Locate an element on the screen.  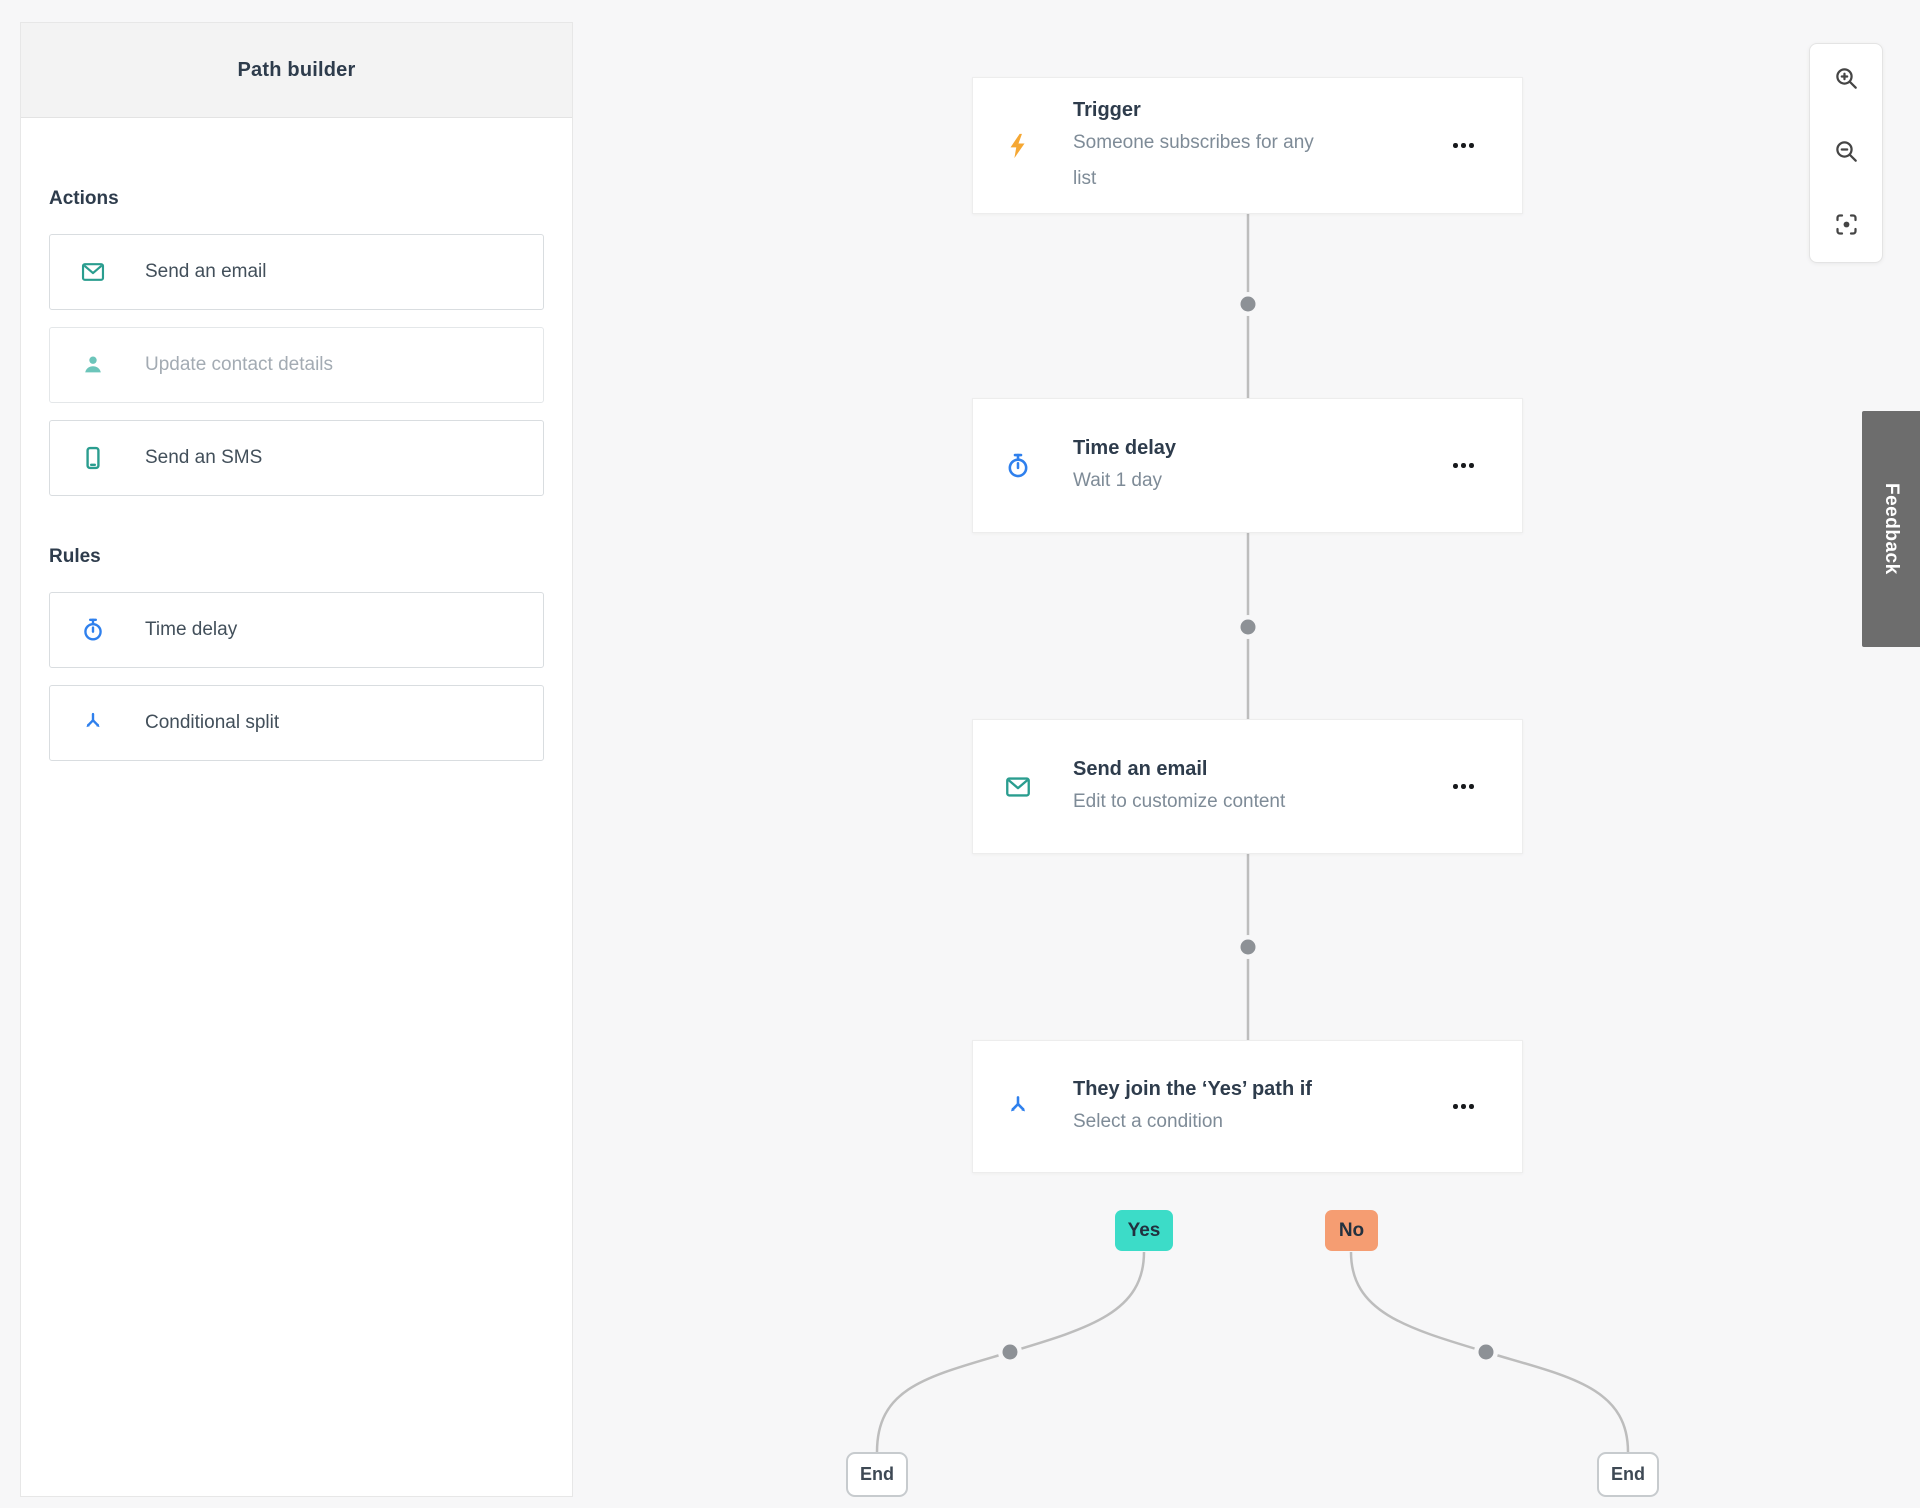
panel-title: Path builder is located at coordinates (296, 69).